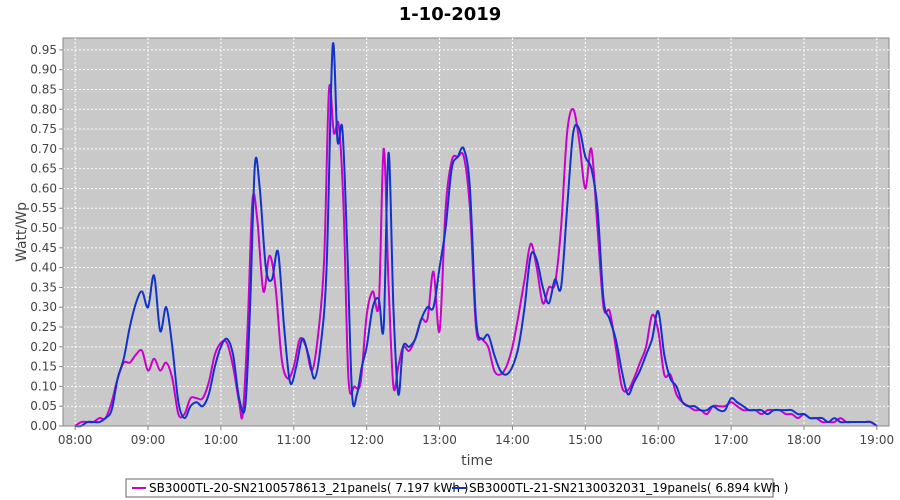 Image resolution: width=900 pixels, height=500 pixels. What do you see at coordinates (43, 268) in the screenshot?
I see `y-tick-label: 0.40` at bounding box center [43, 268].